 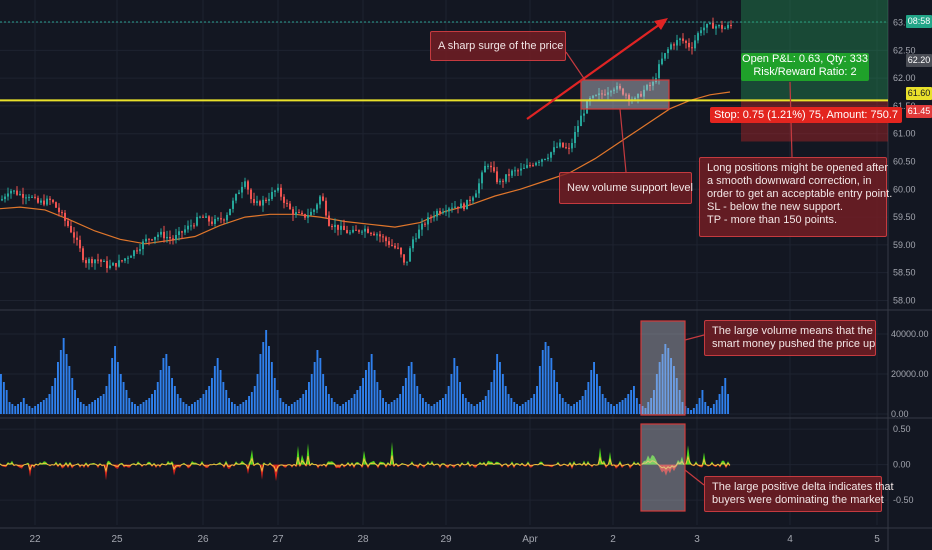 What do you see at coordinates (814, 50) in the screenshot?
I see `profit-zone` at bounding box center [814, 50].